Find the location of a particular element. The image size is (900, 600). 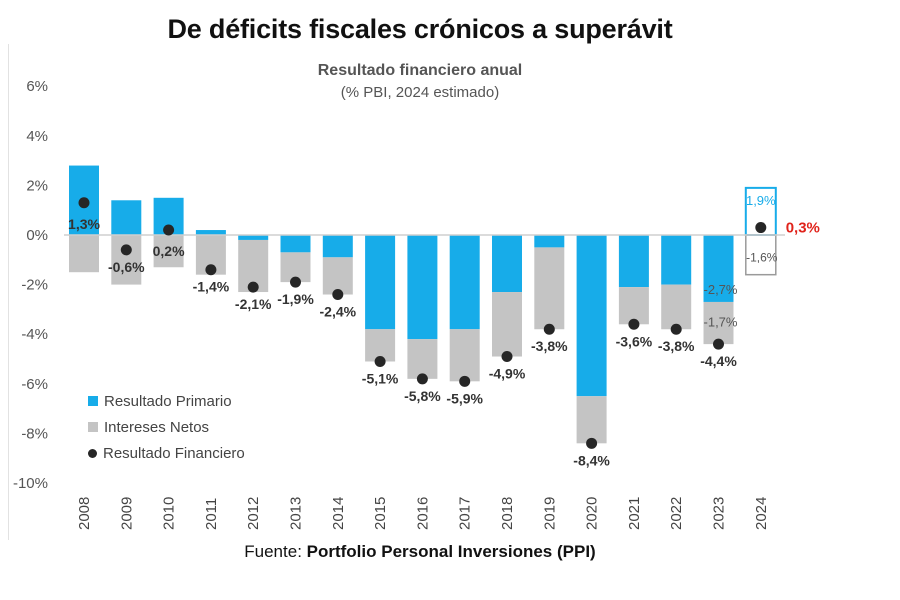

legend-dot-financiero is located at coordinates (92, 453).